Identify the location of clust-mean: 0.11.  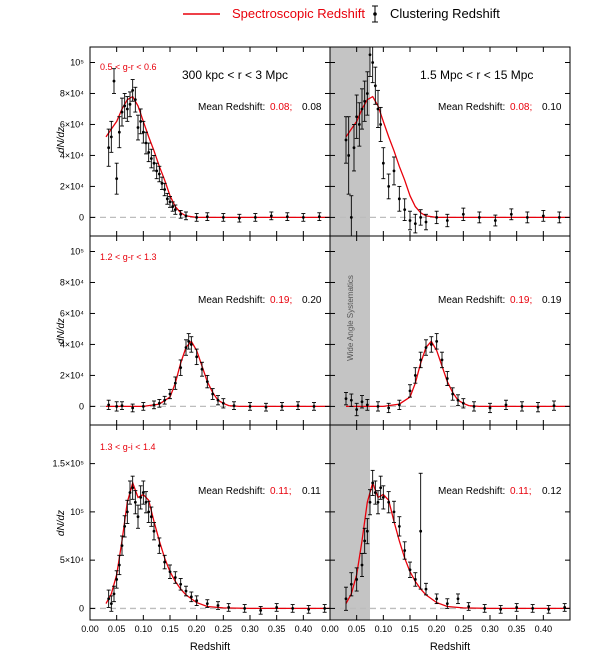
(311, 491).